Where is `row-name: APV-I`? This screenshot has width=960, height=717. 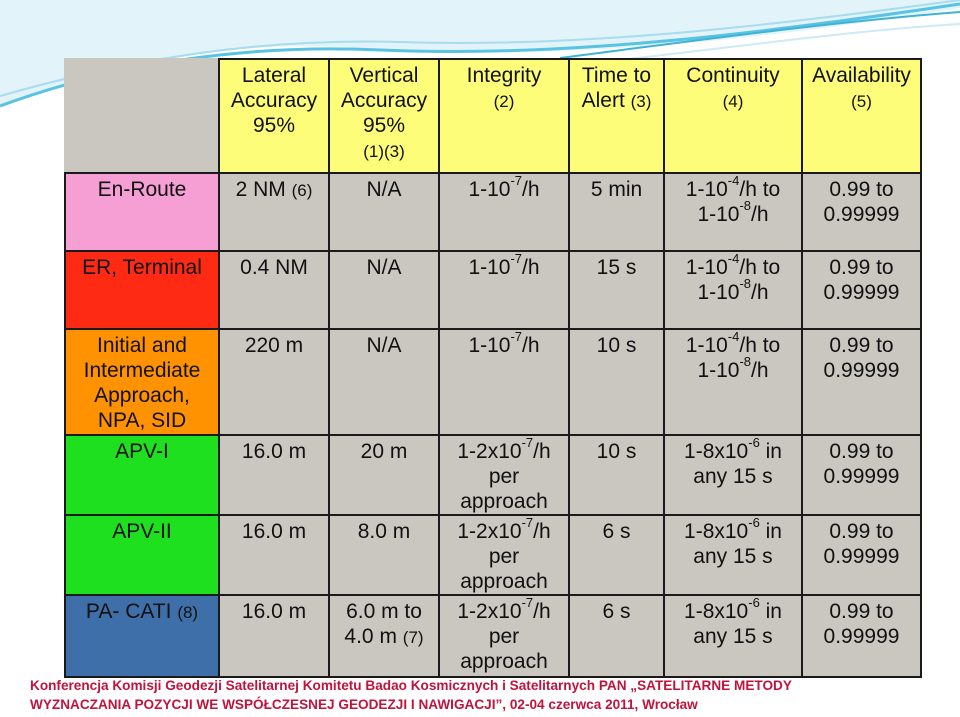 row-name: APV-I is located at coordinates (142, 451).